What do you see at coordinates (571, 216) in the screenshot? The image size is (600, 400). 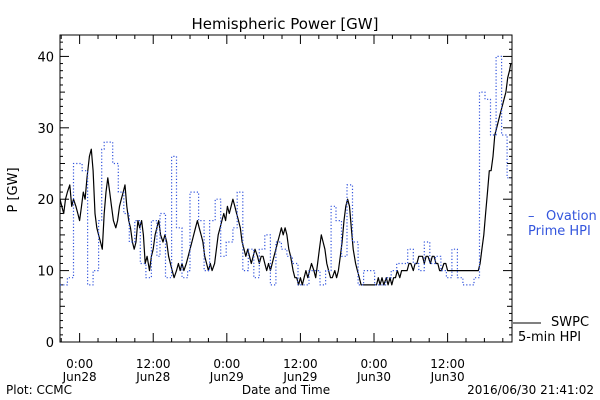 I see `ovation-legend-label-1: Ovation` at bounding box center [571, 216].